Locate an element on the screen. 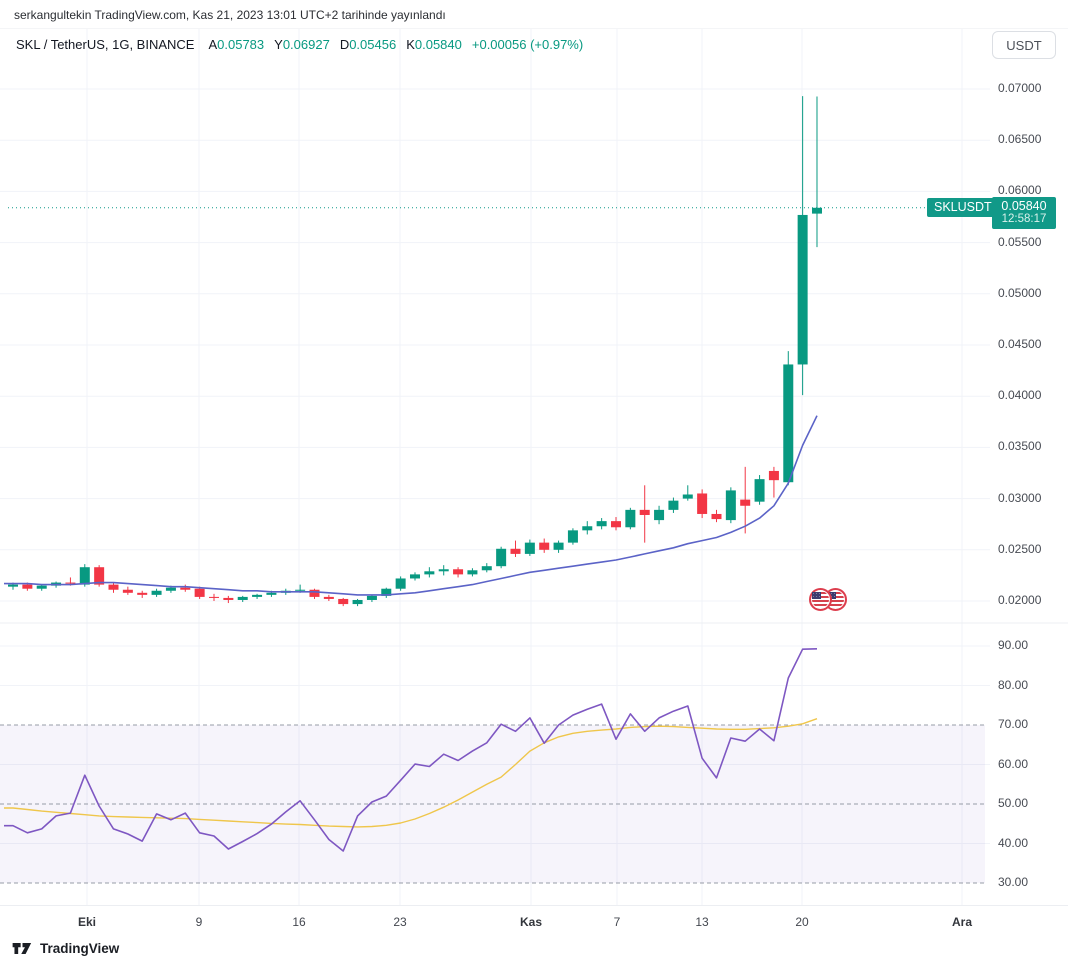 The image size is (1068, 970). time-tick-label: 23 is located at coordinates (400, 922).